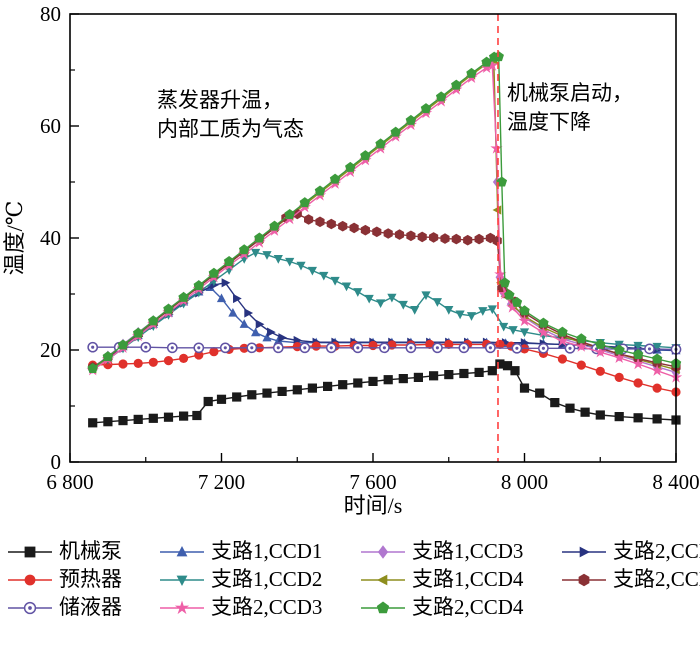  Describe the element at coordinates (50, 14) in the screenshot. I see `svg-text: 80` at that location.